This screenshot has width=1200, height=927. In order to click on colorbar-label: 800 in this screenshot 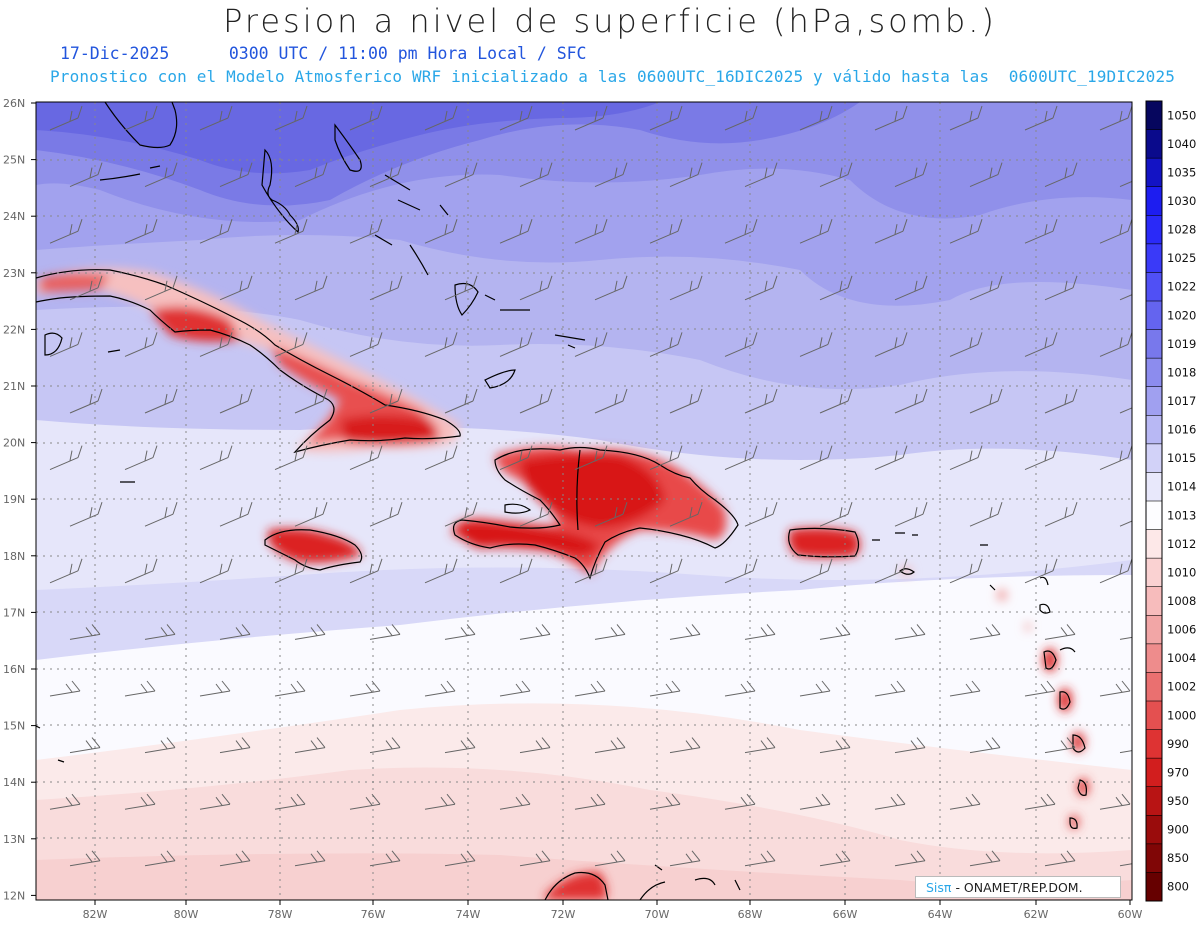, I will do `click(1178, 887)`.